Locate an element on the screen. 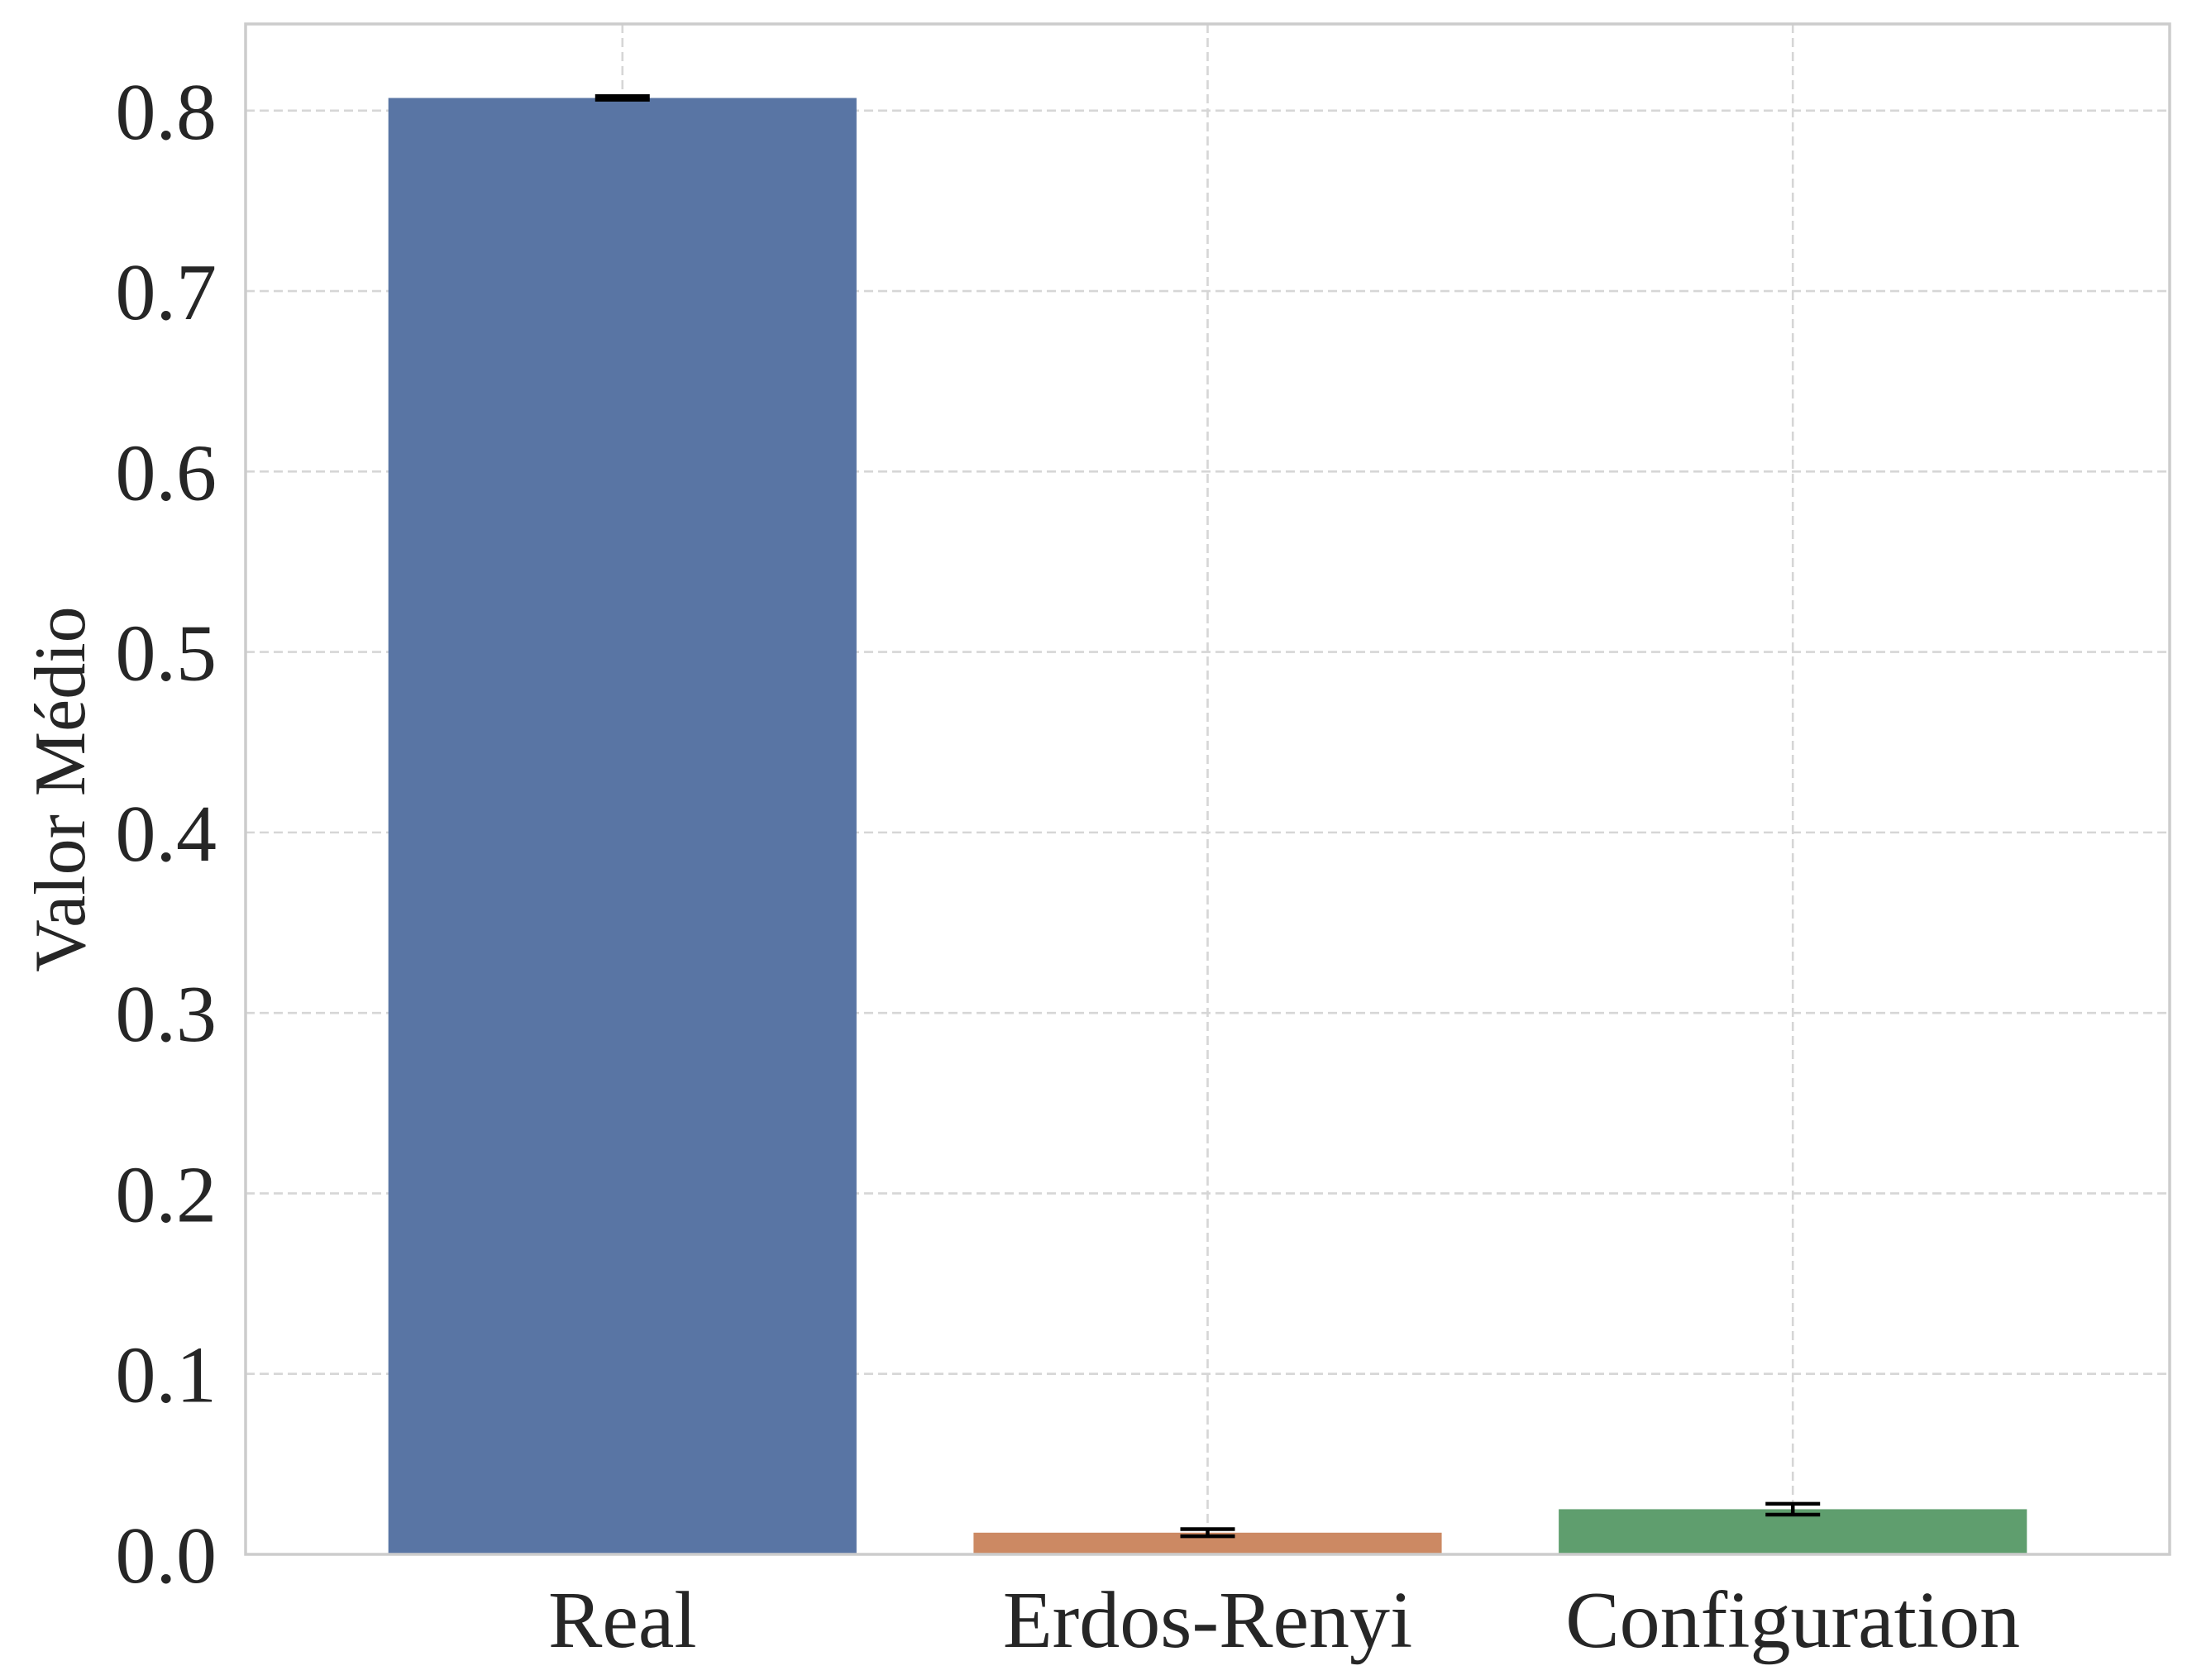 Image resolution: width=2192 pixels, height=1680 pixels. y-tick-label: 0.6 is located at coordinates (167, 473).